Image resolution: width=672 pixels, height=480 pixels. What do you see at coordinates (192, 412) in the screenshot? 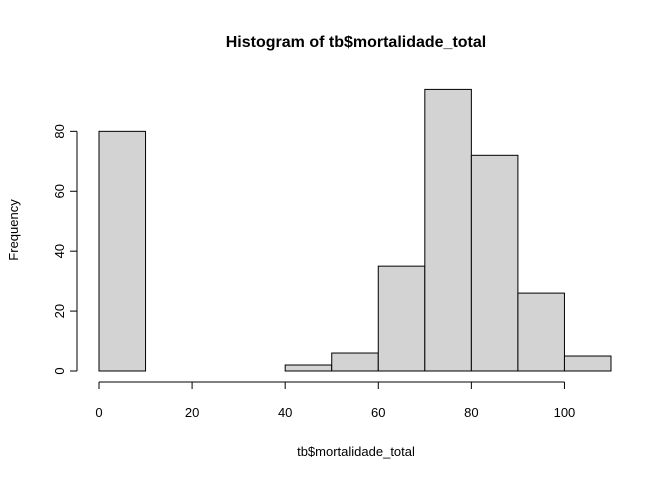
I see `x-tick-label-20: 20` at bounding box center [192, 412].